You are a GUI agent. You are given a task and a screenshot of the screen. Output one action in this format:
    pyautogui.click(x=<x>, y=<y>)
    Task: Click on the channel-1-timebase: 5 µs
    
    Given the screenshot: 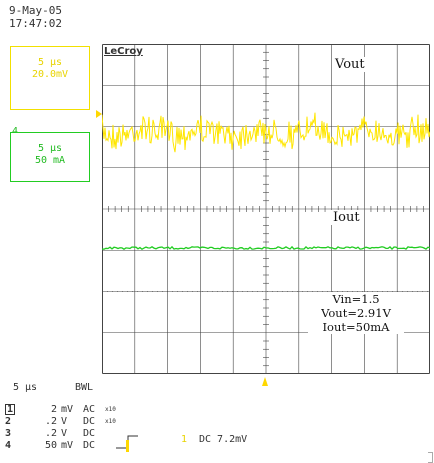 What is the action you would take?
    pyautogui.click(x=50, y=62)
    